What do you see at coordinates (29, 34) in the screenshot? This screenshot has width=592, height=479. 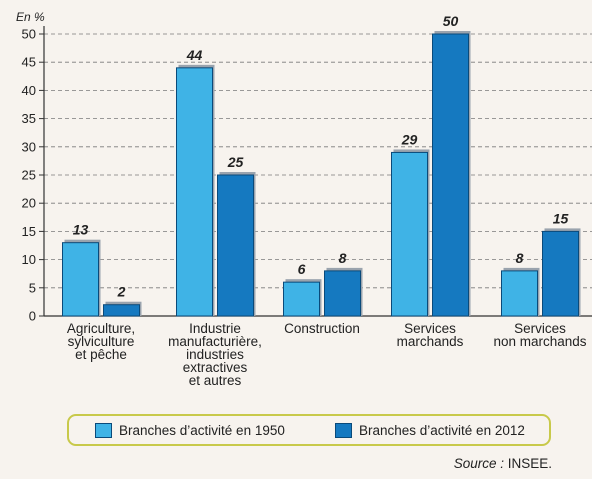 I see `y-tick-label: 50` at bounding box center [29, 34].